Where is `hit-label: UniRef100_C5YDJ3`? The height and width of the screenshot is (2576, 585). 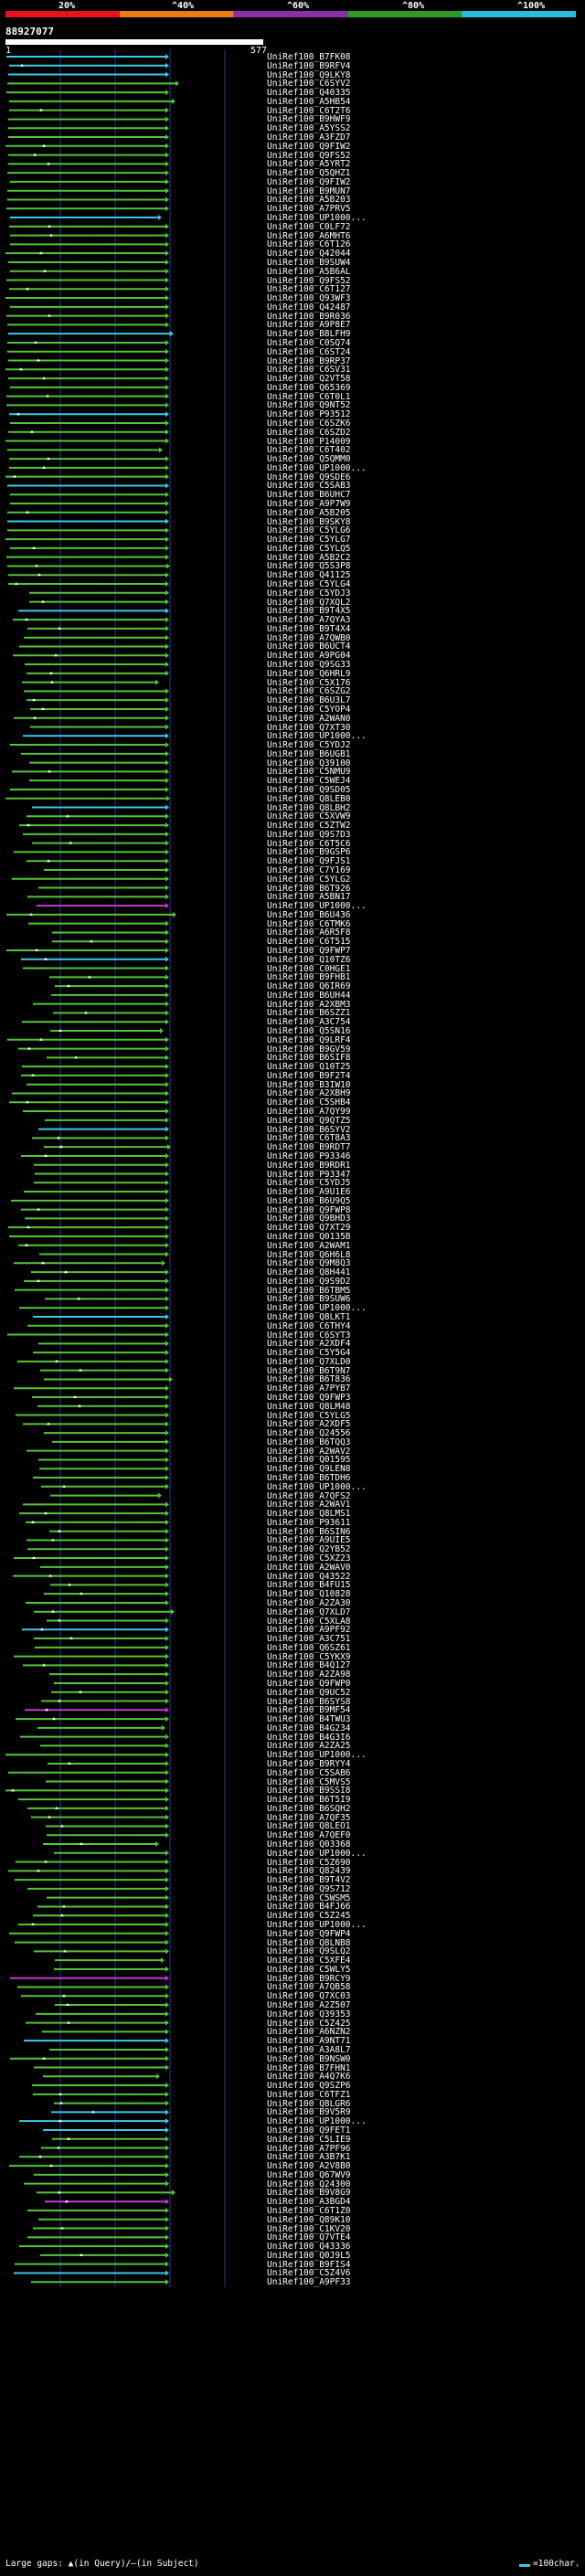
hit-label: UniRef100_C5YDJ3 is located at coordinates (309, 593).